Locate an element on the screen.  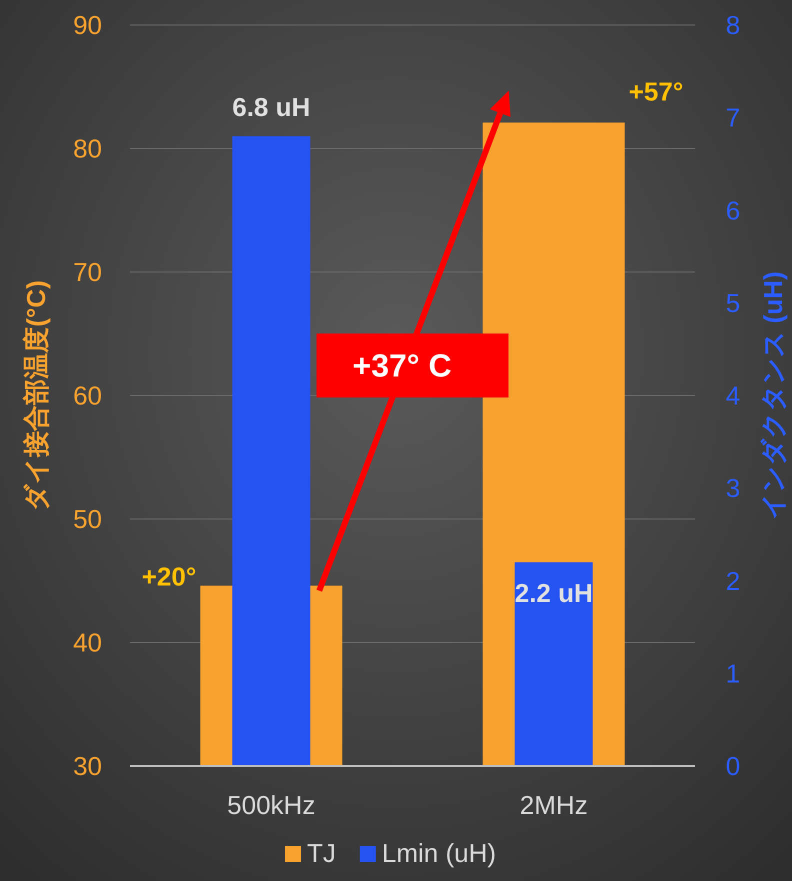
y2-tick-label: 7 is located at coordinates (733, 117).